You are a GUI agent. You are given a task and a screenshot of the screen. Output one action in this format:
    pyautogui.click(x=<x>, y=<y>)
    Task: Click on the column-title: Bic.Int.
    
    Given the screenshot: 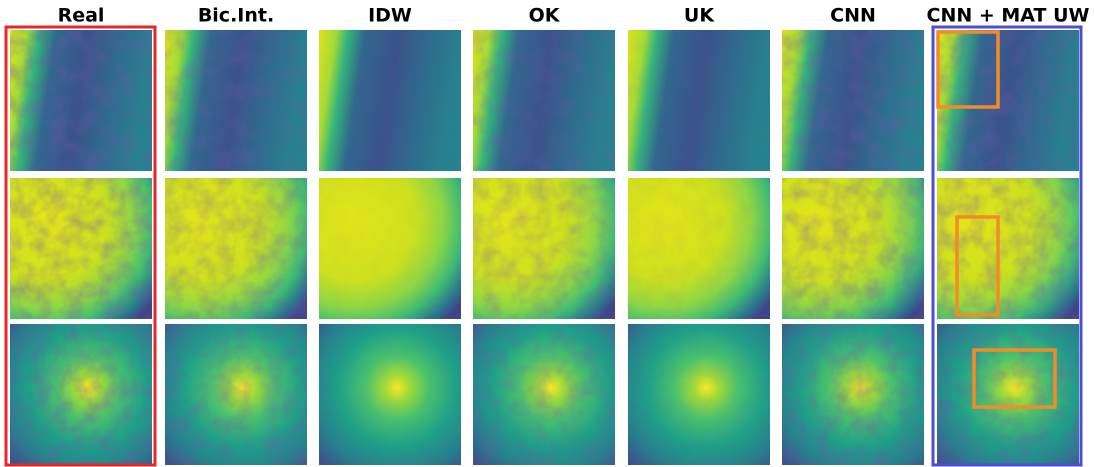 What is the action you would take?
    pyautogui.click(x=236, y=16)
    